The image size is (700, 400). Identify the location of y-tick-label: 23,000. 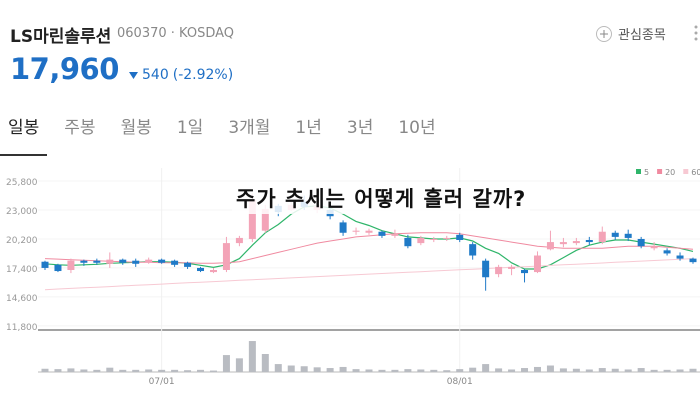
(22, 212).